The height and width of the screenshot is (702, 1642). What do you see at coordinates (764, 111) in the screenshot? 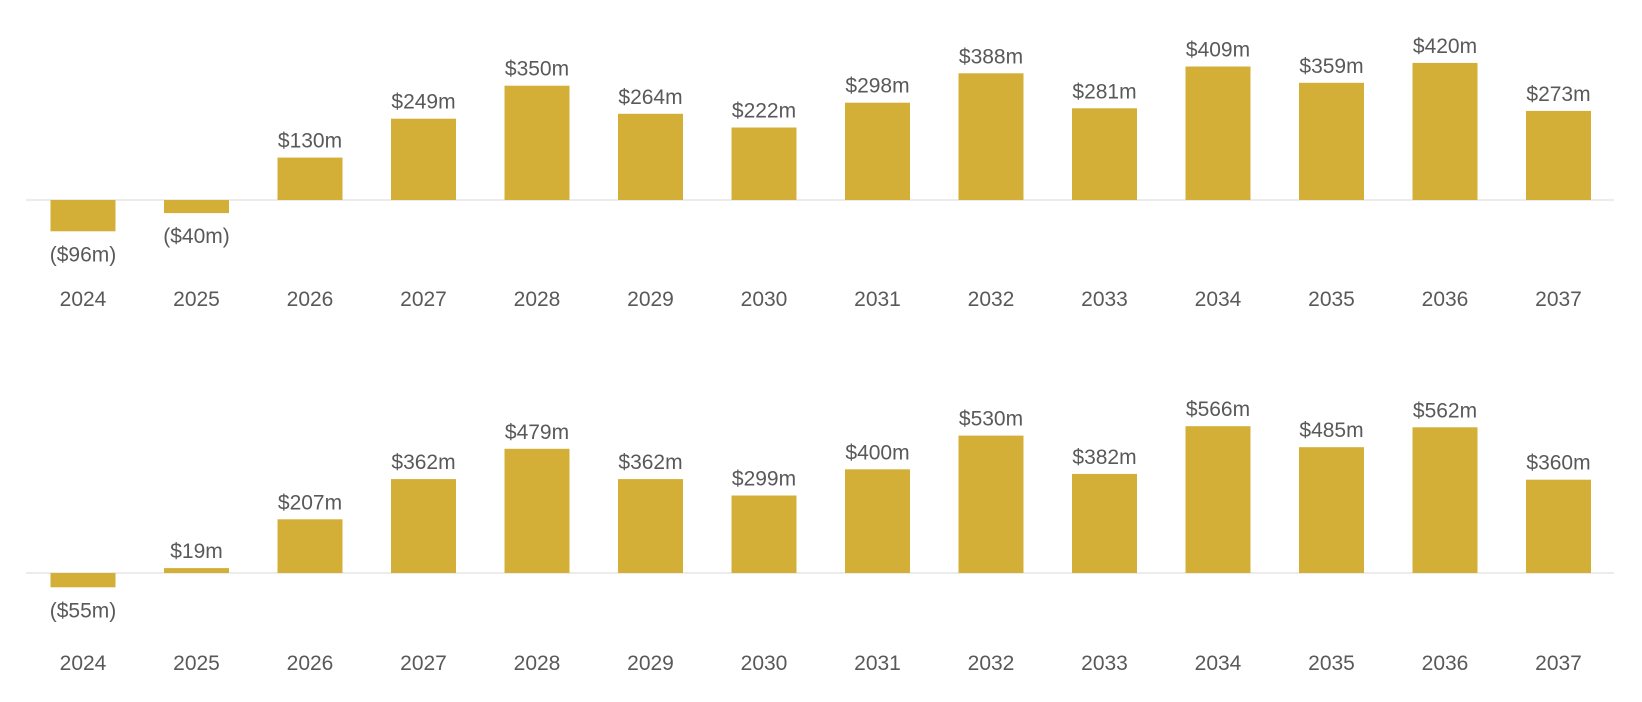
I see `data-label-2030: $222m` at bounding box center [764, 111].